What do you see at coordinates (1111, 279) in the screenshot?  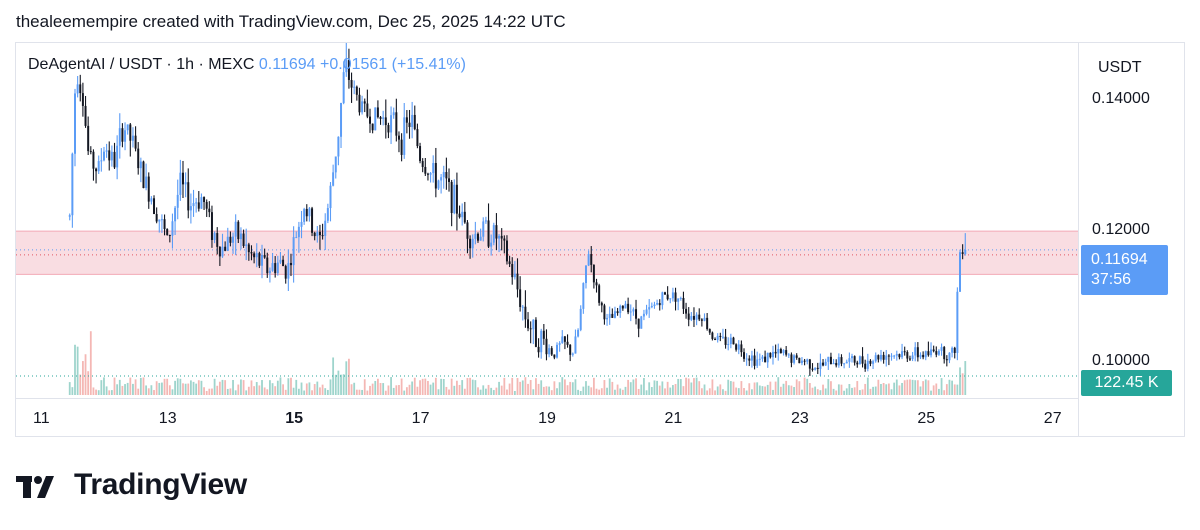 I see `bar-countdown: 37:56` at bounding box center [1111, 279].